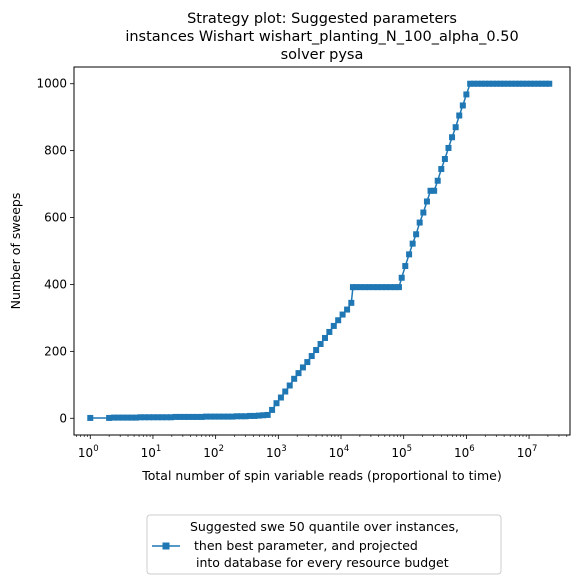 This screenshot has height=584, width=580. Describe the element at coordinates (322, 447) in the screenshot. I see `x-axis-ticks: 10⁰ 10¹ 10² 10³ 10⁴ 10⁵ 10⁶ 10⁷` at that location.